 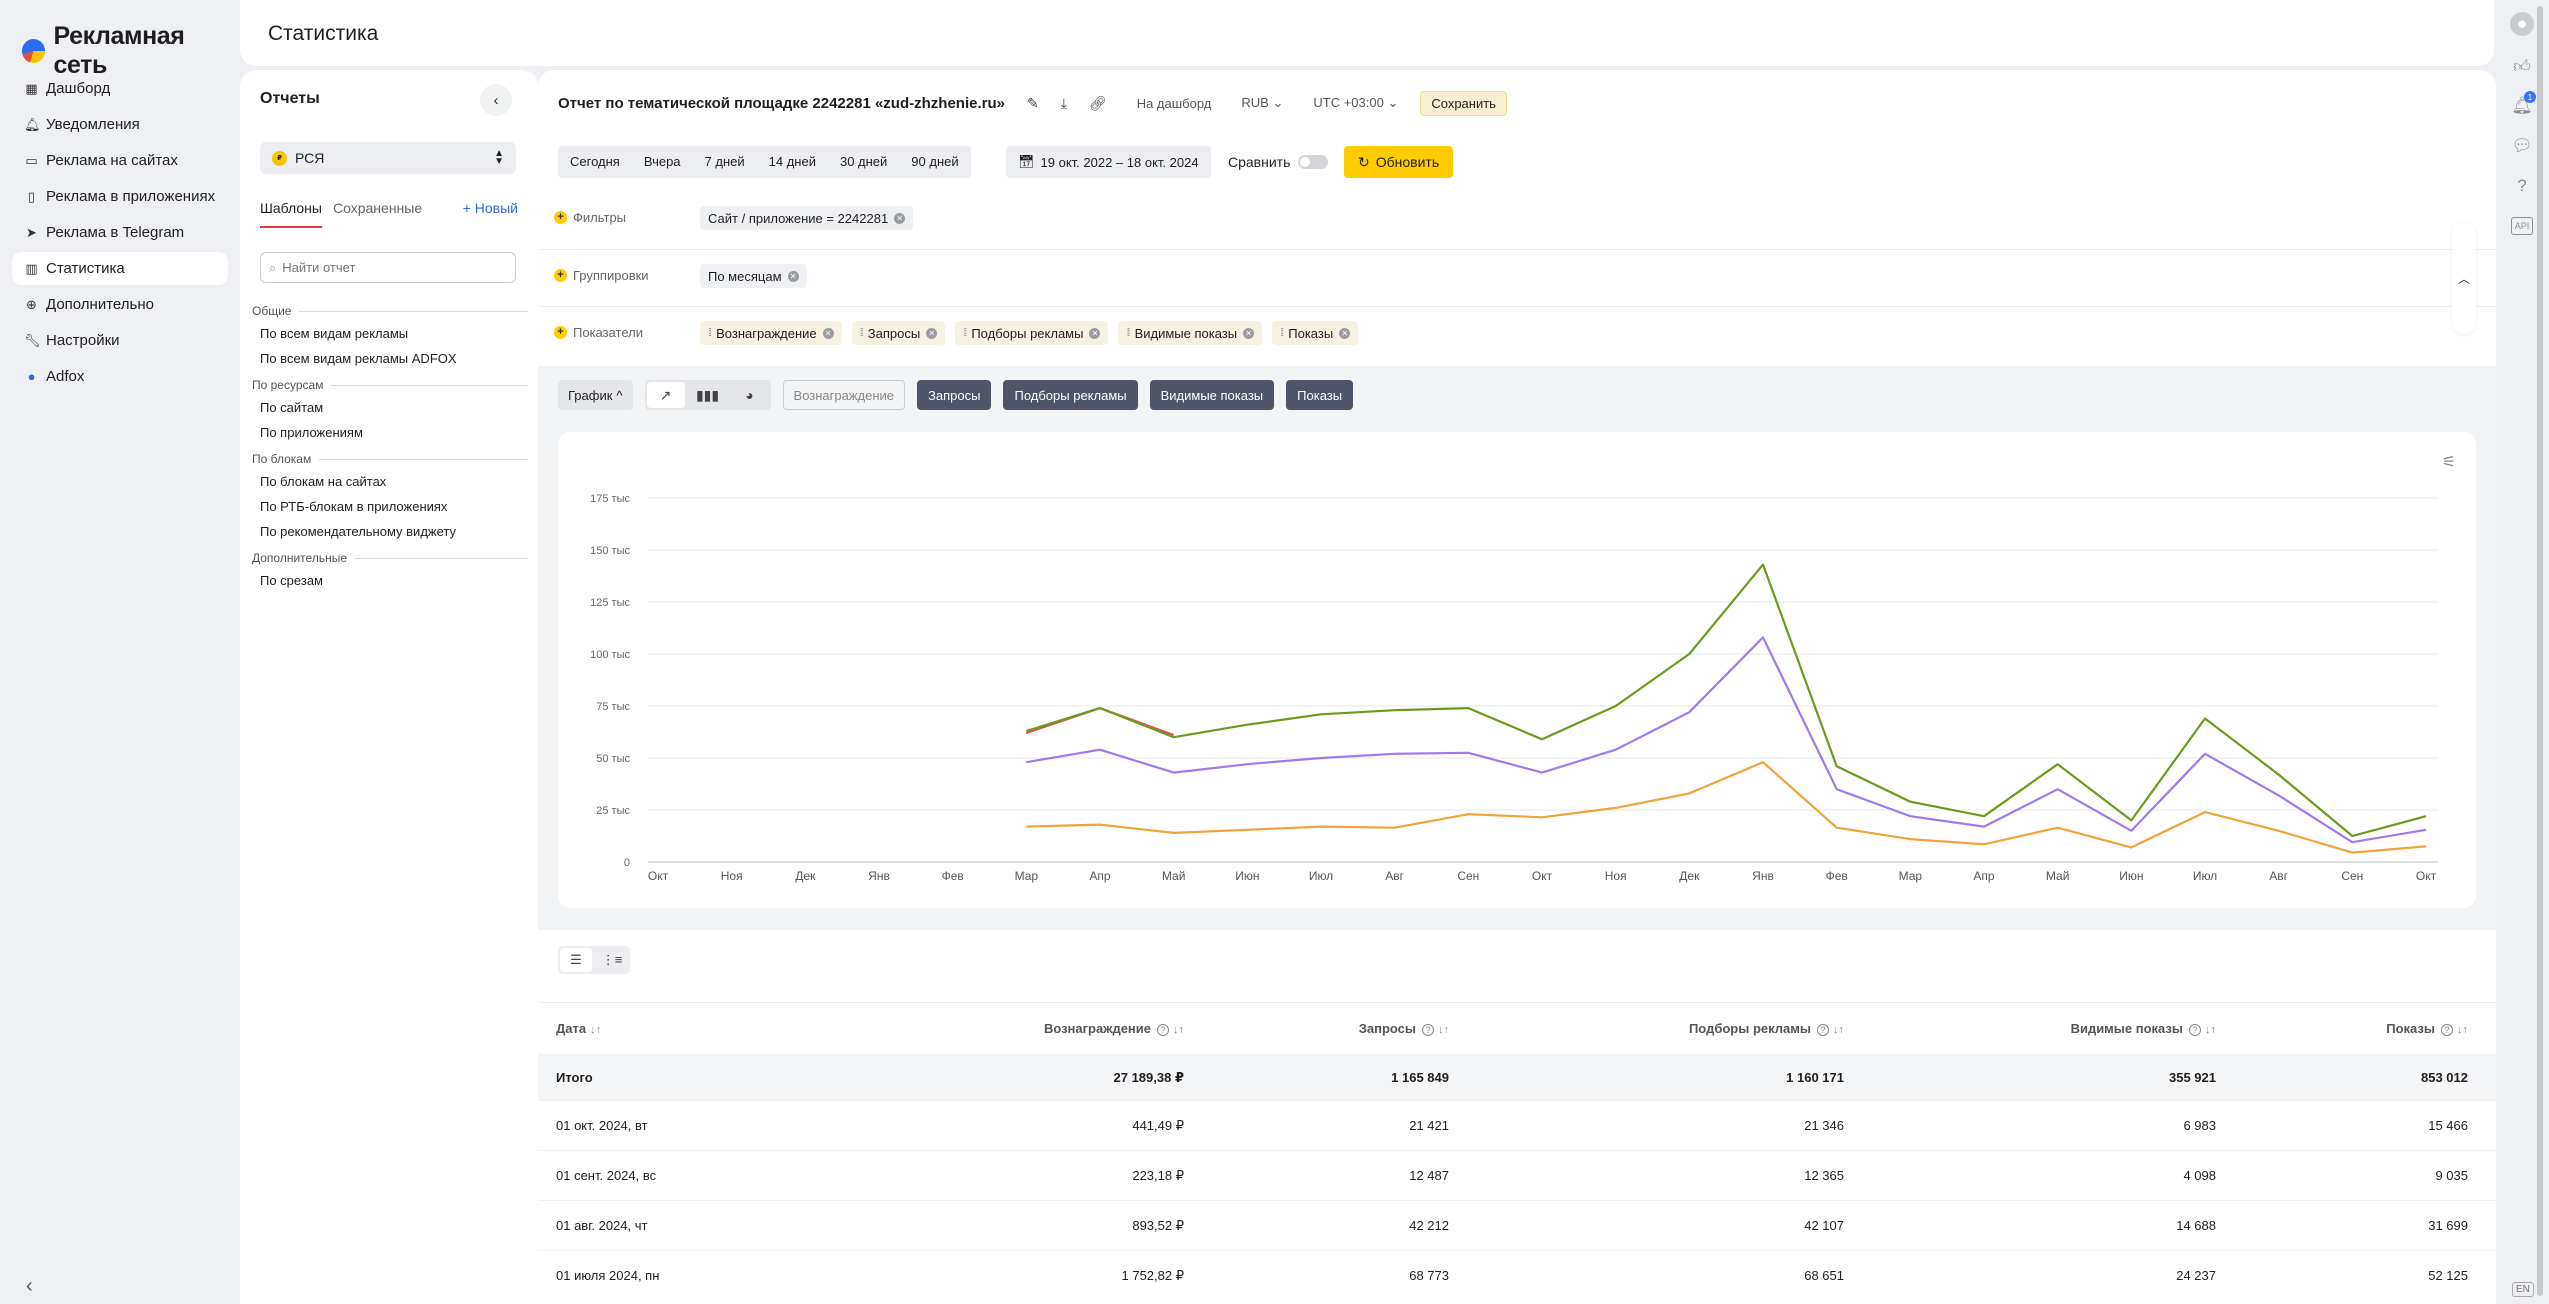 I want to click on period-90-days: 90 дней, so click(x=935, y=161).